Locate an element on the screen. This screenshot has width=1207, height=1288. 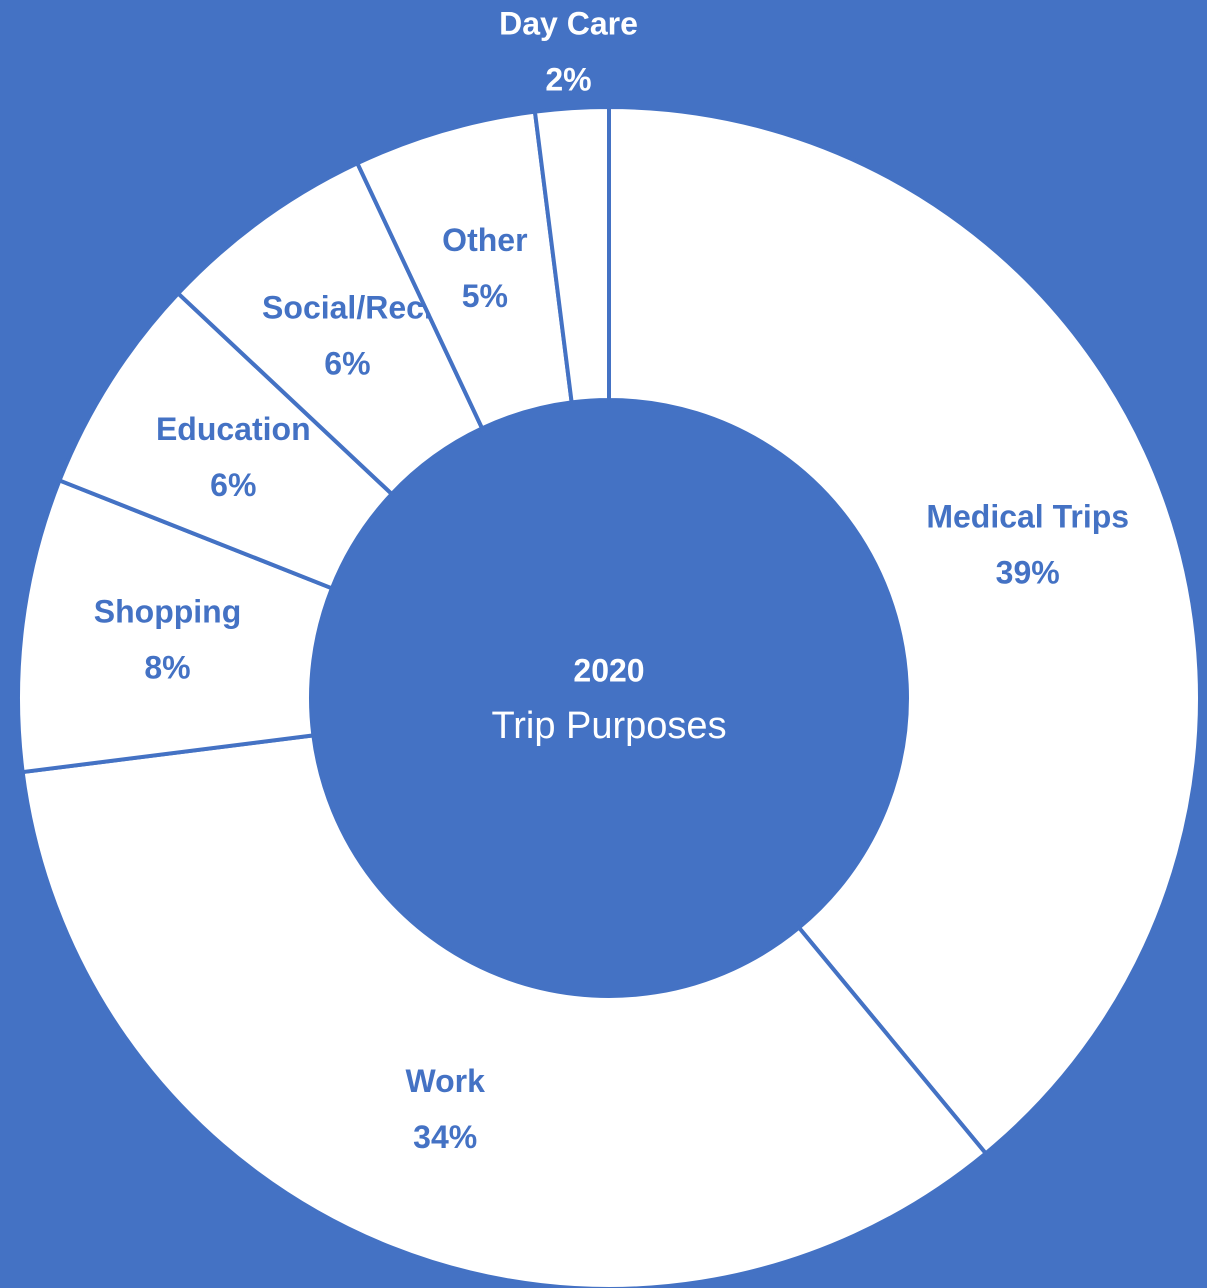
slice-label: Other is located at coordinates (484, 240).